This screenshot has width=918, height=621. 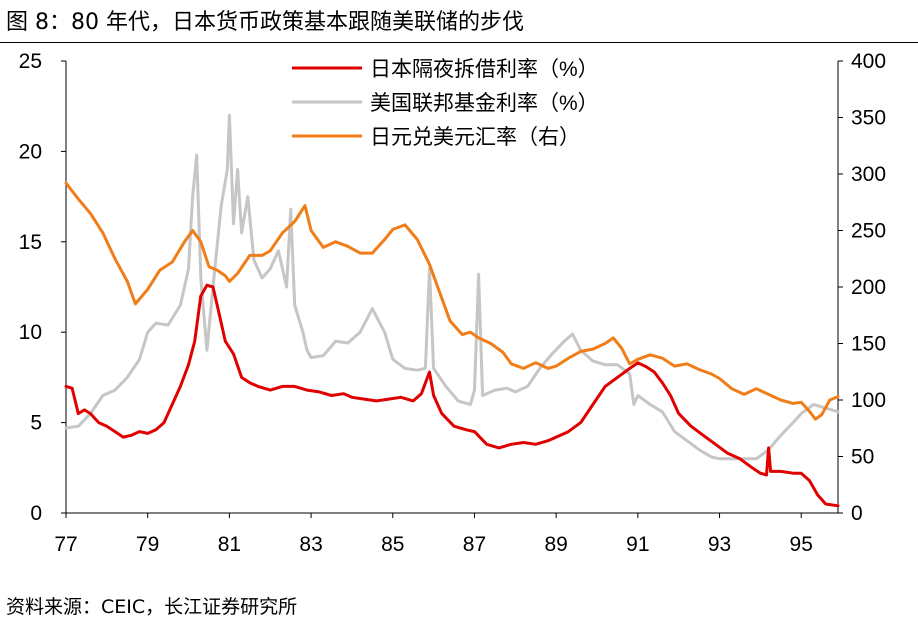 What do you see at coordinates (868, 400) in the screenshot?
I see `right-y-tick-label: 100` at bounding box center [868, 400].